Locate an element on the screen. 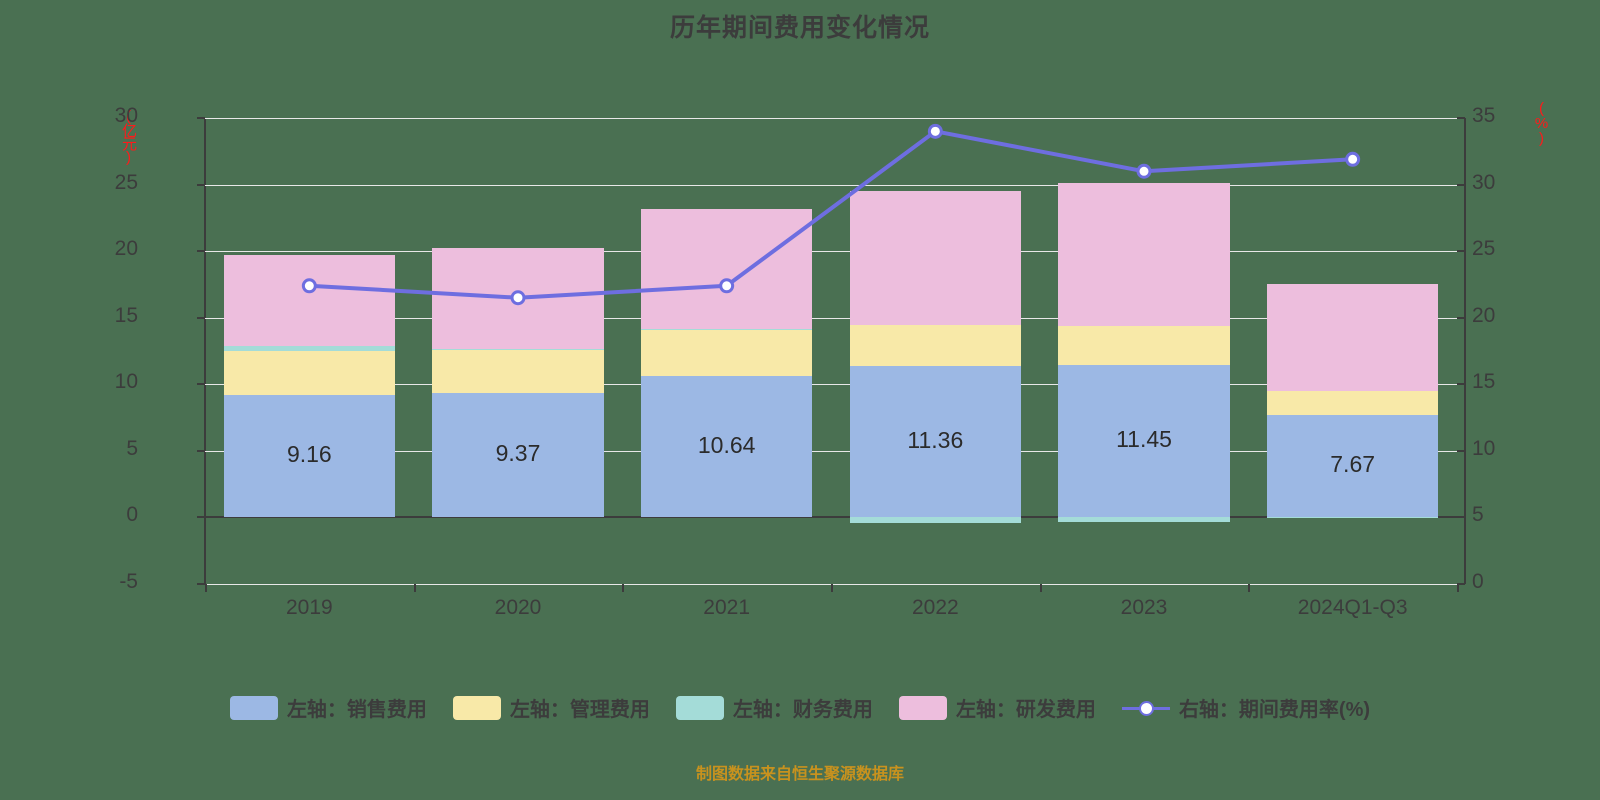 The height and width of the screenshot is (800, 1600). footer-source-note: 制图数据来自恒生聚源数据库 is located at coordinates (799, 774).